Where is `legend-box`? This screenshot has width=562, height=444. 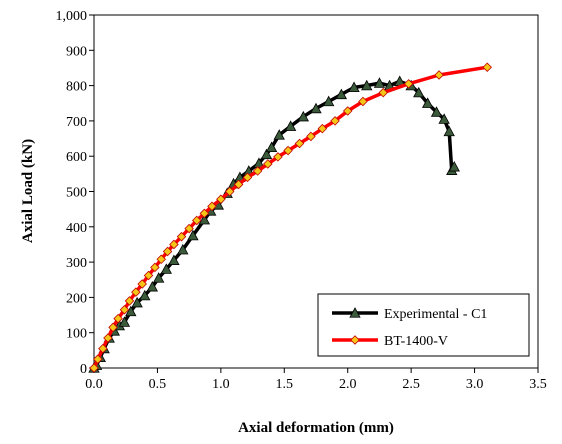 legend-box is located at coordinates (423, 325).